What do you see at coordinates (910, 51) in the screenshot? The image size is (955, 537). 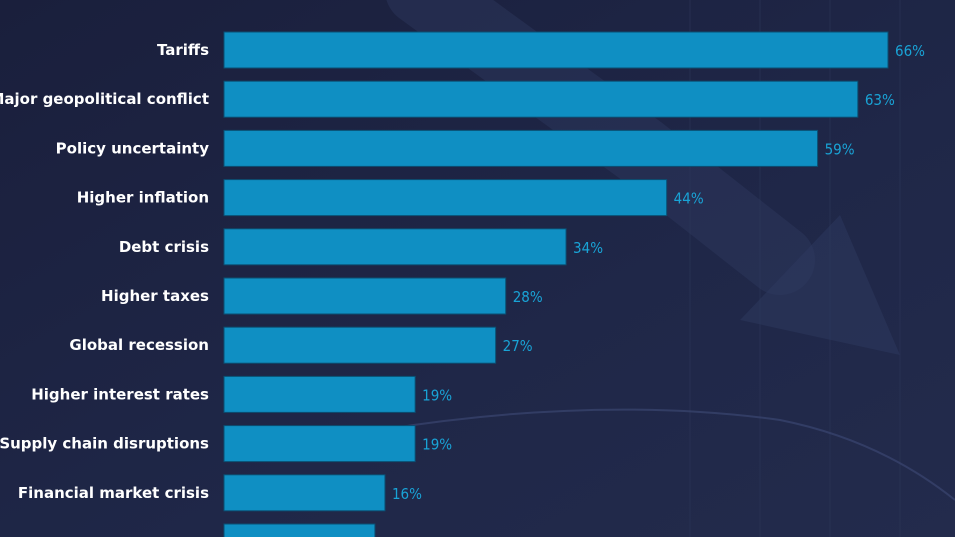 I see `value-label: 66%` at bounding box center [910, 51].